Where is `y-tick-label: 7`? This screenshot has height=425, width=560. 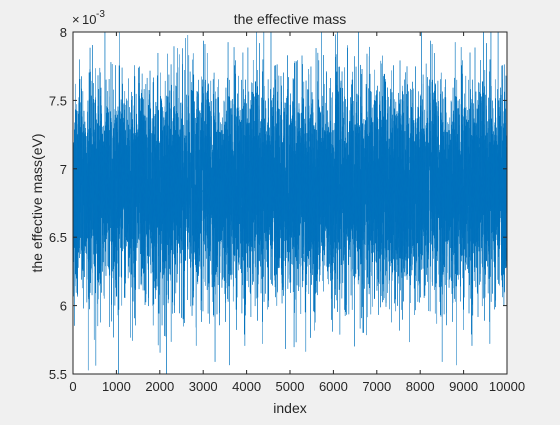 y-tick-label: 7 is located at coordinates (63, 169).